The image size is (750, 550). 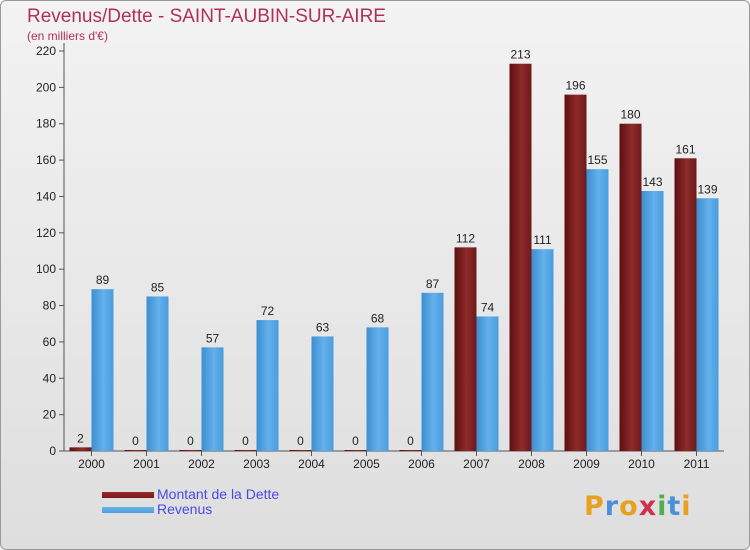 I want to click on x-tick-label: 2001, so click(x=146, y=464).